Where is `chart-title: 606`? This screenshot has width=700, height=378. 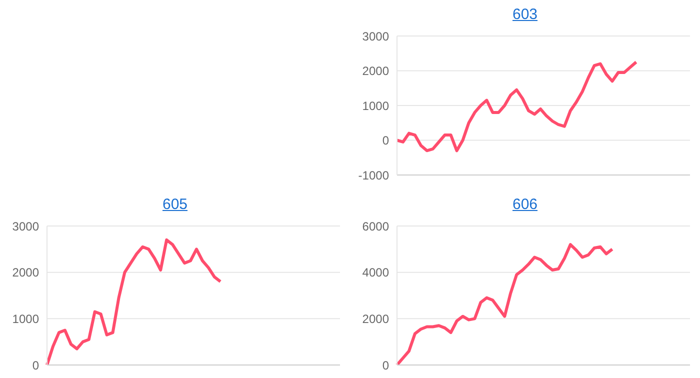
chart-title: 606 is located at coordinates (525, 205).